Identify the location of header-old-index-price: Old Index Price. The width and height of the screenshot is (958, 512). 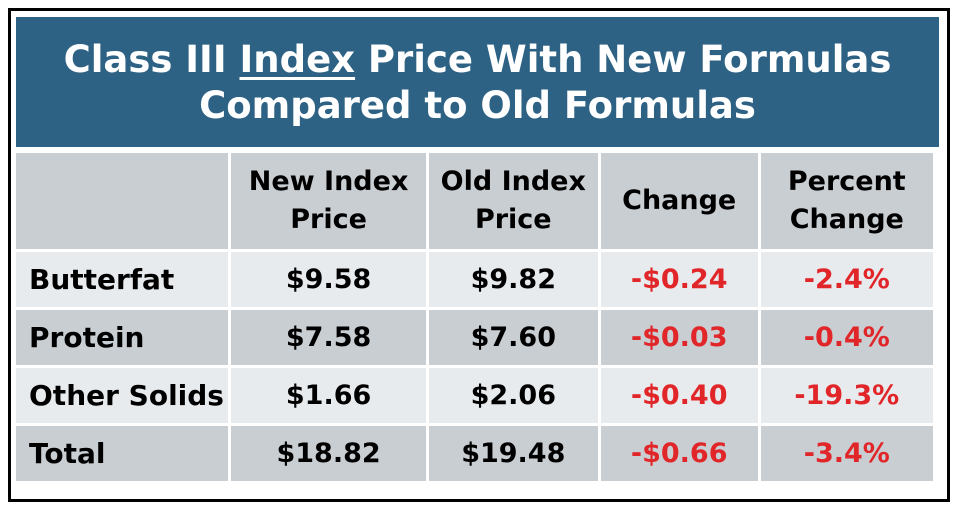
(513, 201).